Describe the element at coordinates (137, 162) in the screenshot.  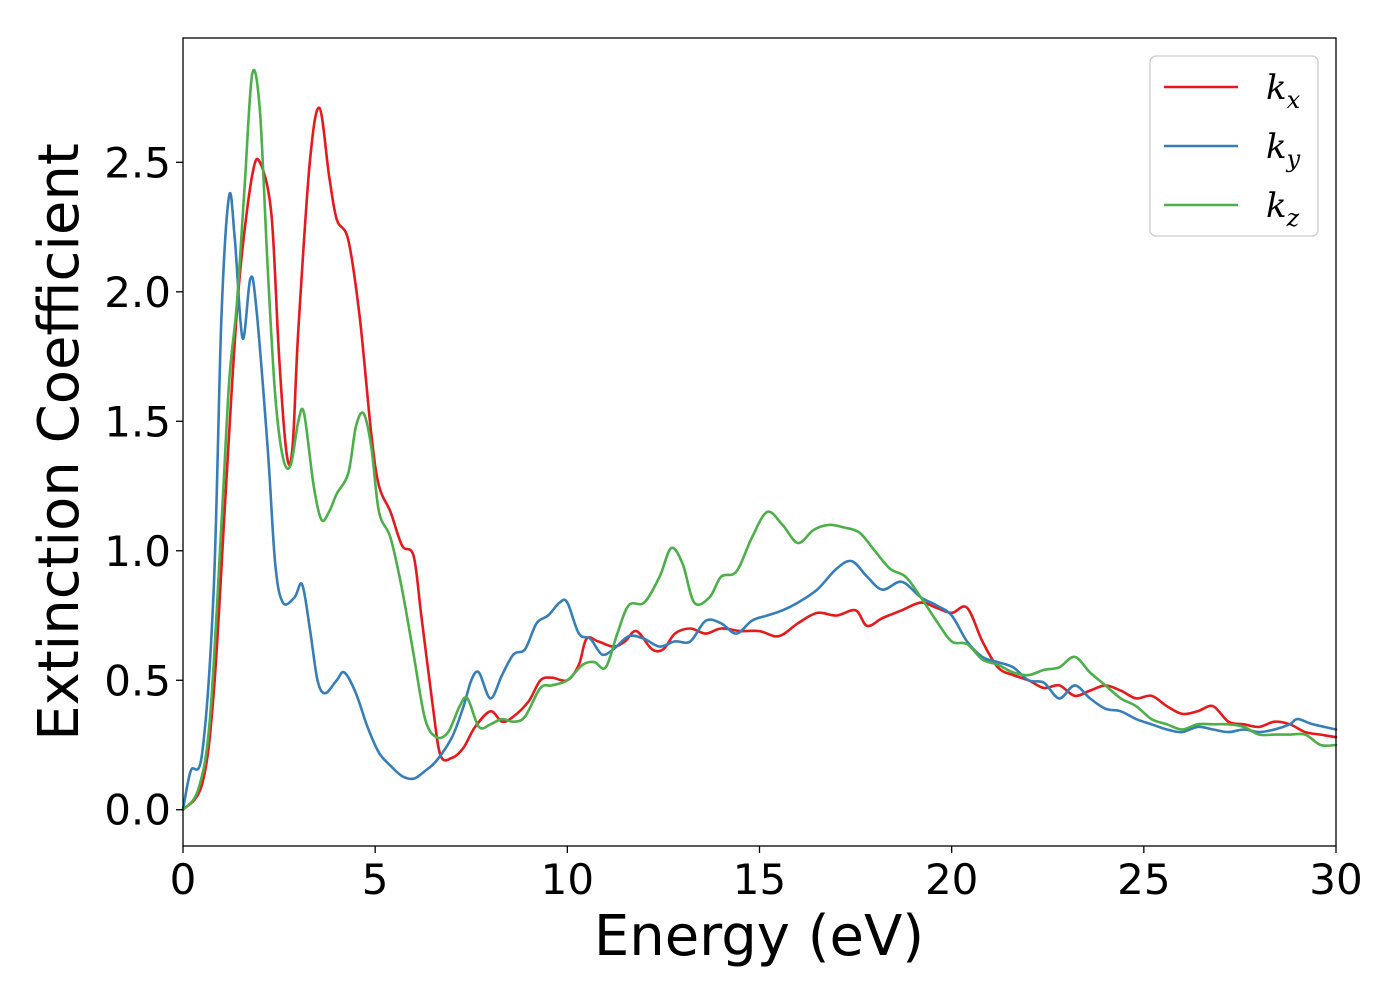
I see `y-tick-label: 2.5` at that location.